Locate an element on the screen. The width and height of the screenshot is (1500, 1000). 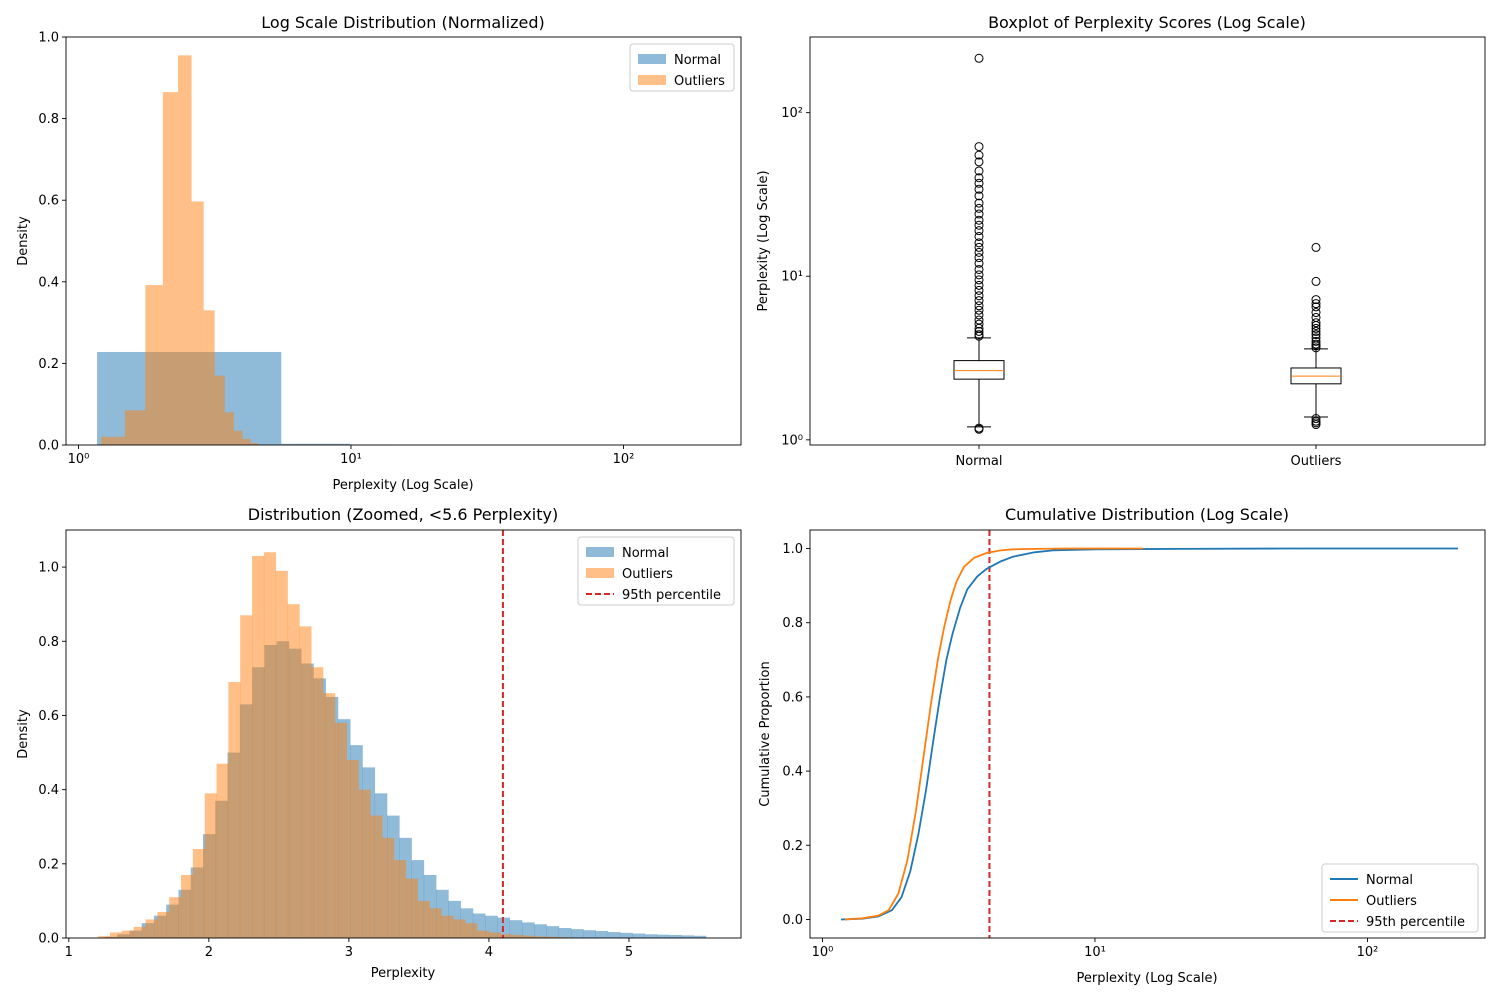
panel-1-xlabel: Perplexity (Log Scale) is located at coordinates (402, 485).